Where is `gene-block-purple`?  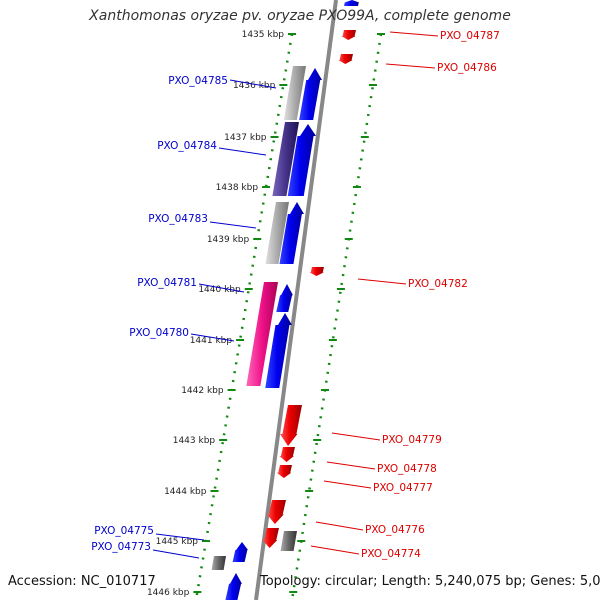 gene-block-purple is located at coordinates (285, 159).